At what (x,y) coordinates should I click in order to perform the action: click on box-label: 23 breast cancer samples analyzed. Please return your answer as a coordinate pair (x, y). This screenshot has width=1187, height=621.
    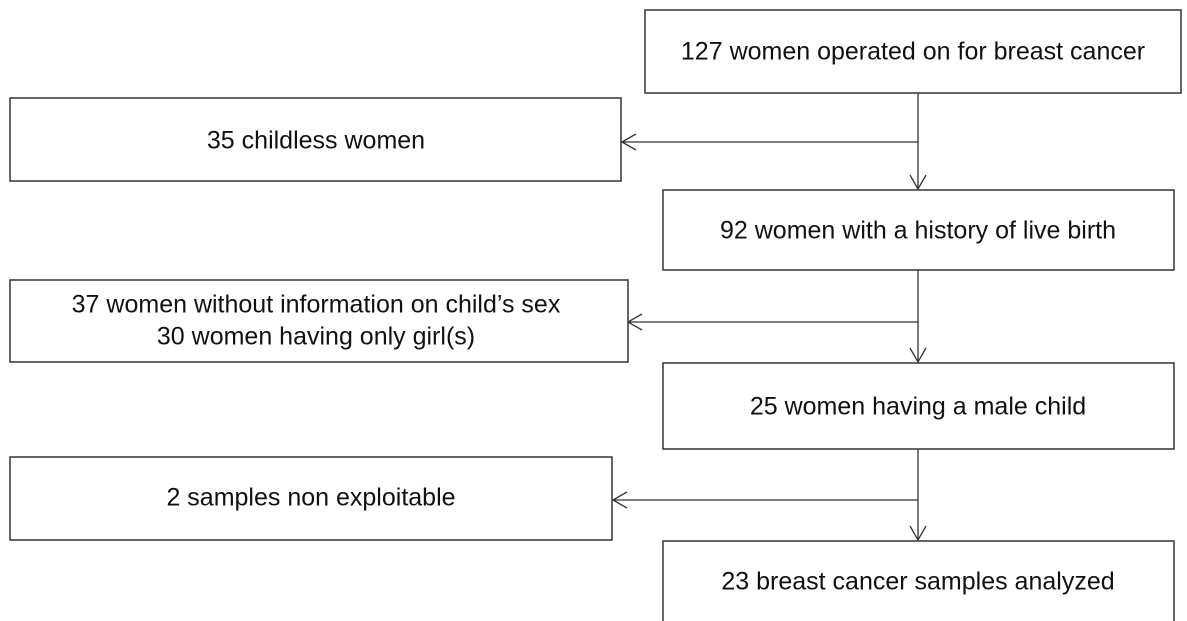
    Looking at the image, I should click on (917, 582).